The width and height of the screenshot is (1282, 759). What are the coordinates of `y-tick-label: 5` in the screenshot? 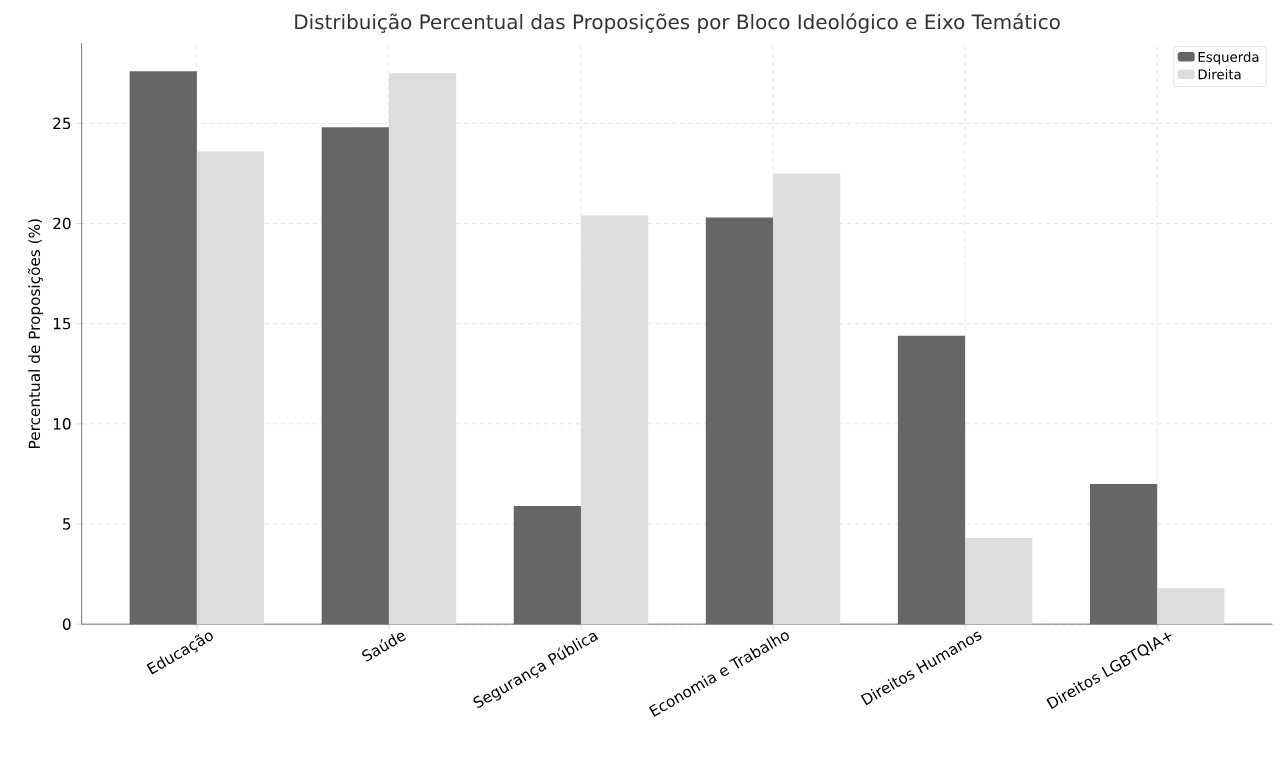 It's located at (67, 524).